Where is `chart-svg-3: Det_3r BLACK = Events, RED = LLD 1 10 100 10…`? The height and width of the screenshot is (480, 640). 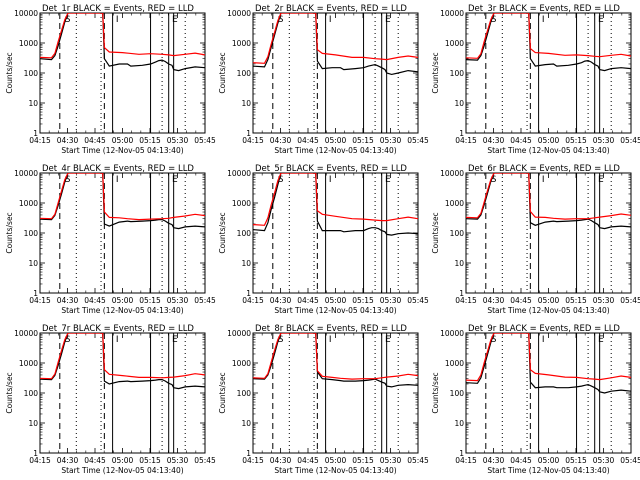 chart-svg-3: Det_3r BLACK = Events, RED = LLD 1 10 100 10… is located at coordinates (535, 79).